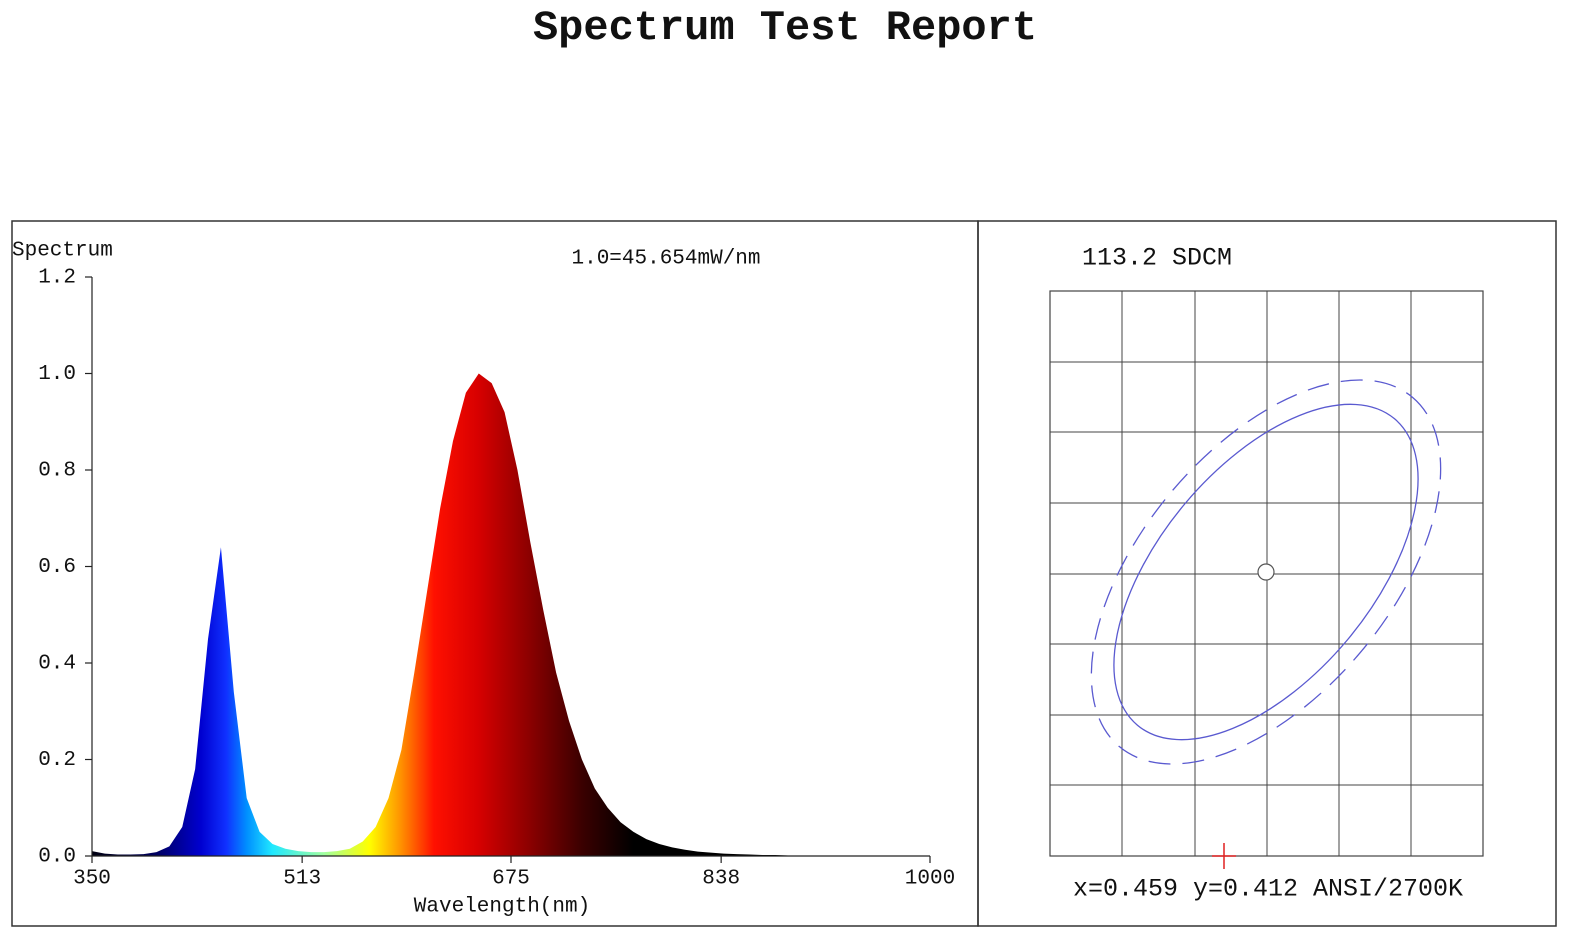 Image resolution: width=1580 pixels, height=951 pixels. What do you see at coordinates (57, 471) in the screenshot?
I see `y-tick-label: 0.8` at bounding box center [57, 471].